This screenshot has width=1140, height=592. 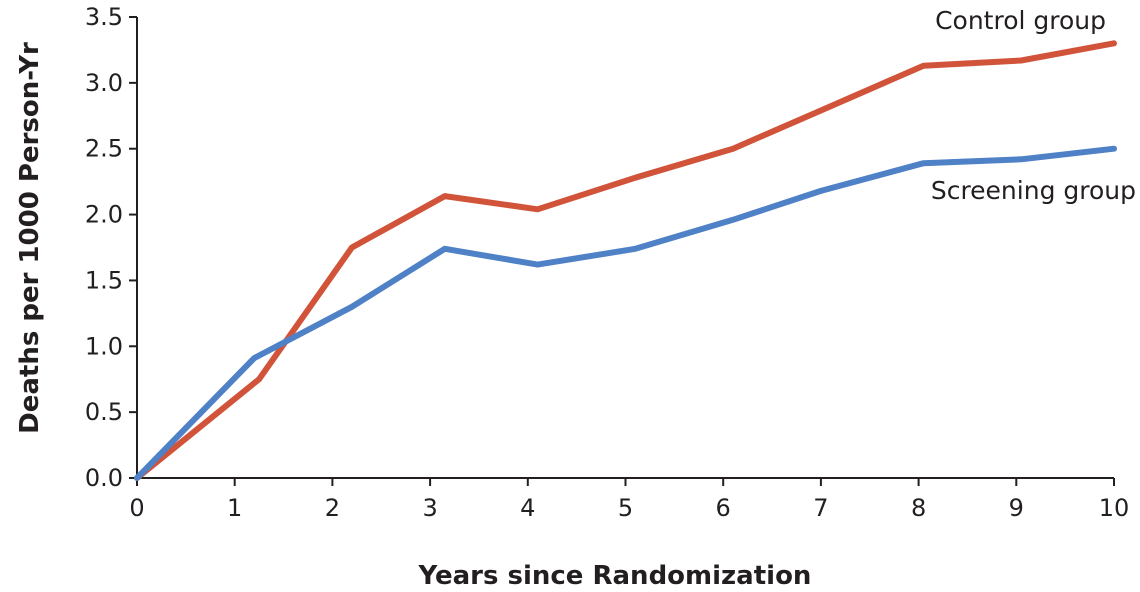 I want to click on y-tick-label: 3.0, so click(x=104, y=83).